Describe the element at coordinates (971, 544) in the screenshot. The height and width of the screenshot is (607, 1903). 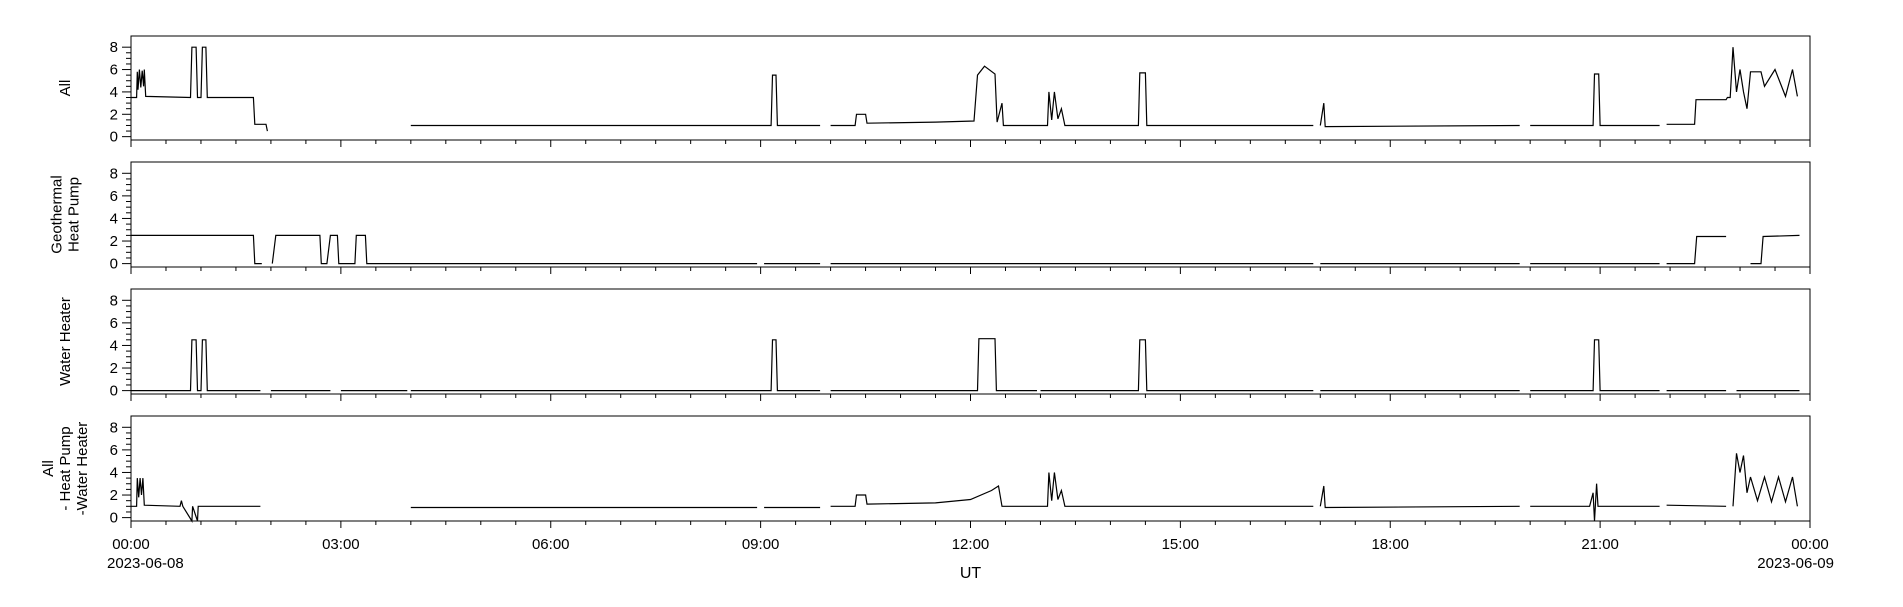
I see `x-tick-label: 12:00` at that location.